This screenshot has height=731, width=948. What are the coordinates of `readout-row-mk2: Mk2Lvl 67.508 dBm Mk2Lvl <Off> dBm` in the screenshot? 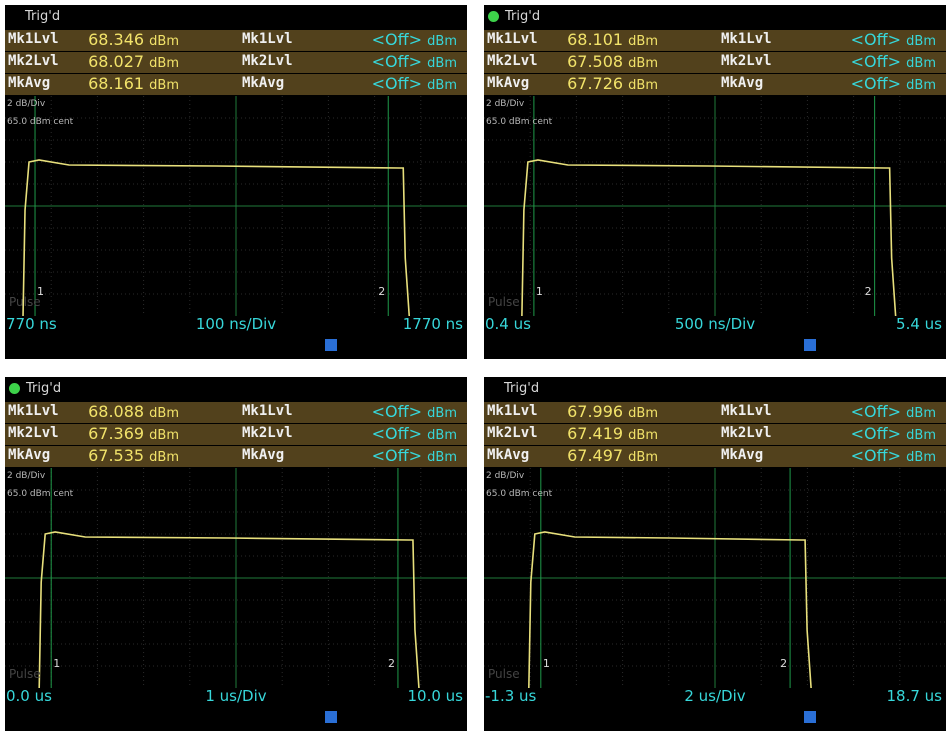 It's located at (715, 62).